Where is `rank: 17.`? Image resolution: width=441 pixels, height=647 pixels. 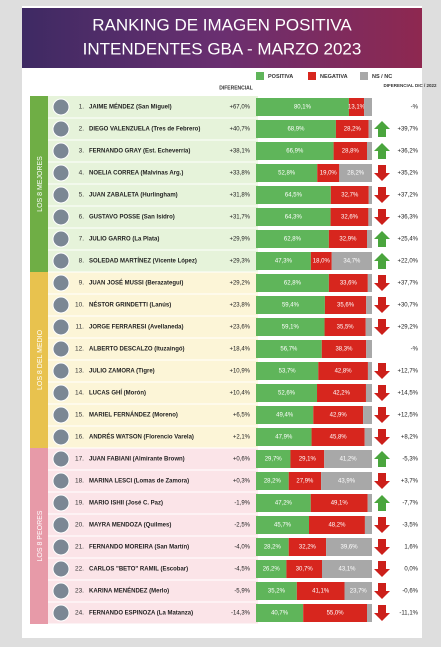
rank: 17. is located at coordinates (79, 459).